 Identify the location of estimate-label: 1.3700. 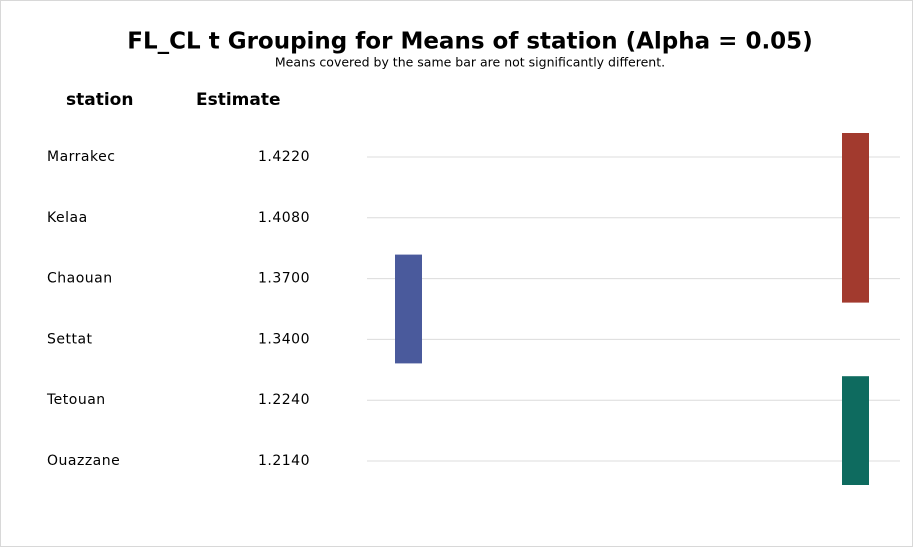
(284, 279).